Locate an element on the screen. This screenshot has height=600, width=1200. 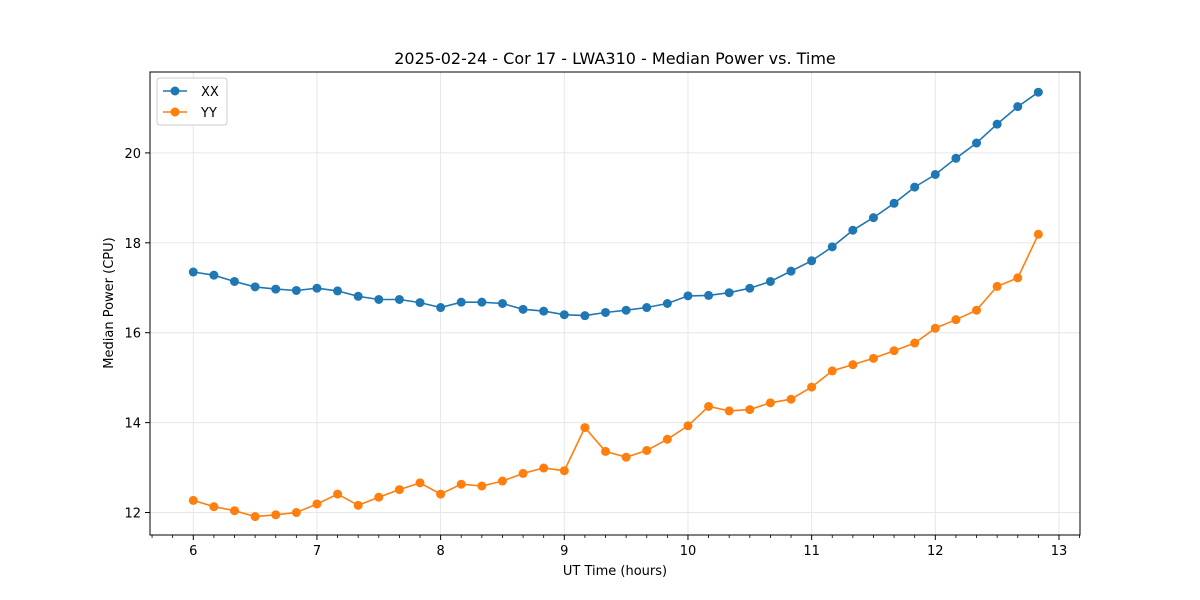
legend: XX YY is located at coordinates (192, 101).